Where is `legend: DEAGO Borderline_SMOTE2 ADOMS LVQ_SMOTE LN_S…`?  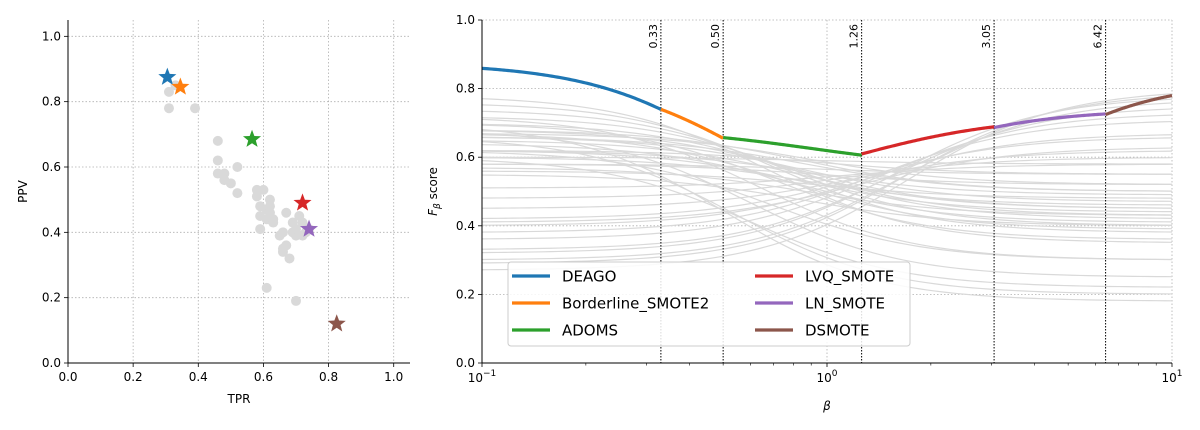 legend: DEAGO Borderline_SMOTE2 ADOMS LVQ_SMOTE LN_S… is located at coordinates (709, 304).